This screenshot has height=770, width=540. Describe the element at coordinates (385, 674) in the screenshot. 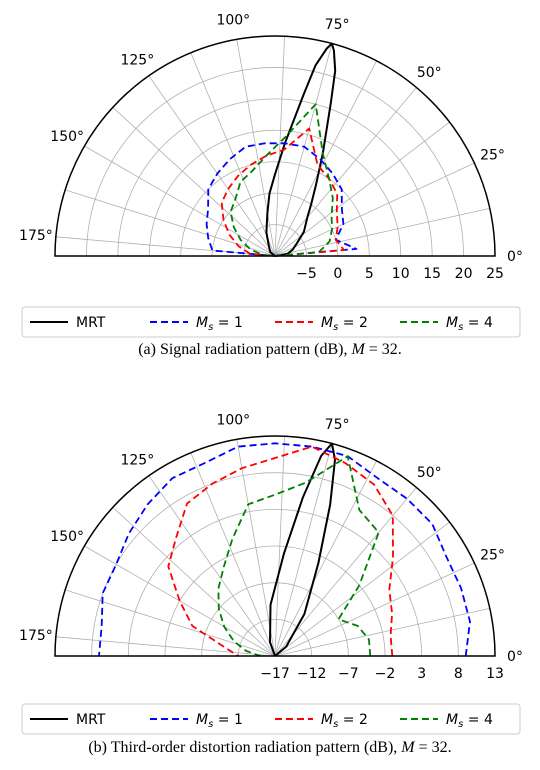

I see `radial-tick-label: −2` at that location.